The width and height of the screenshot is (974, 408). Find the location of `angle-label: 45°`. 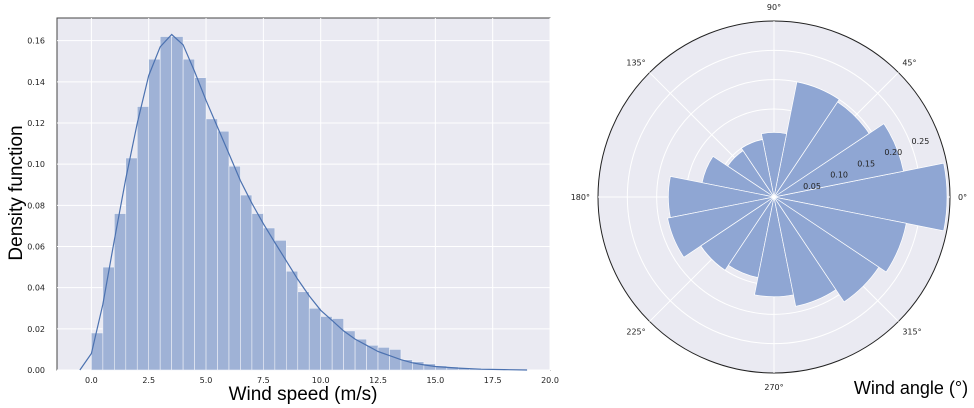

angle-label: 45° is located at coordinates (909, 63).